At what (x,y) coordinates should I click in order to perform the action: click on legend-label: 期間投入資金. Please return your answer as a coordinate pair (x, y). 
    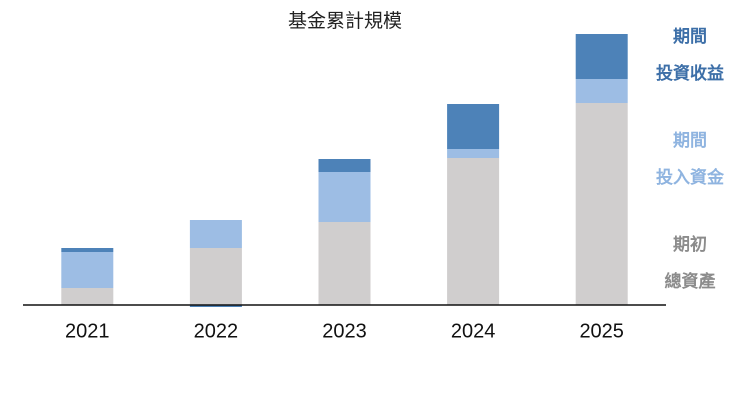
    Looking at the image, I should click on (690, 159).